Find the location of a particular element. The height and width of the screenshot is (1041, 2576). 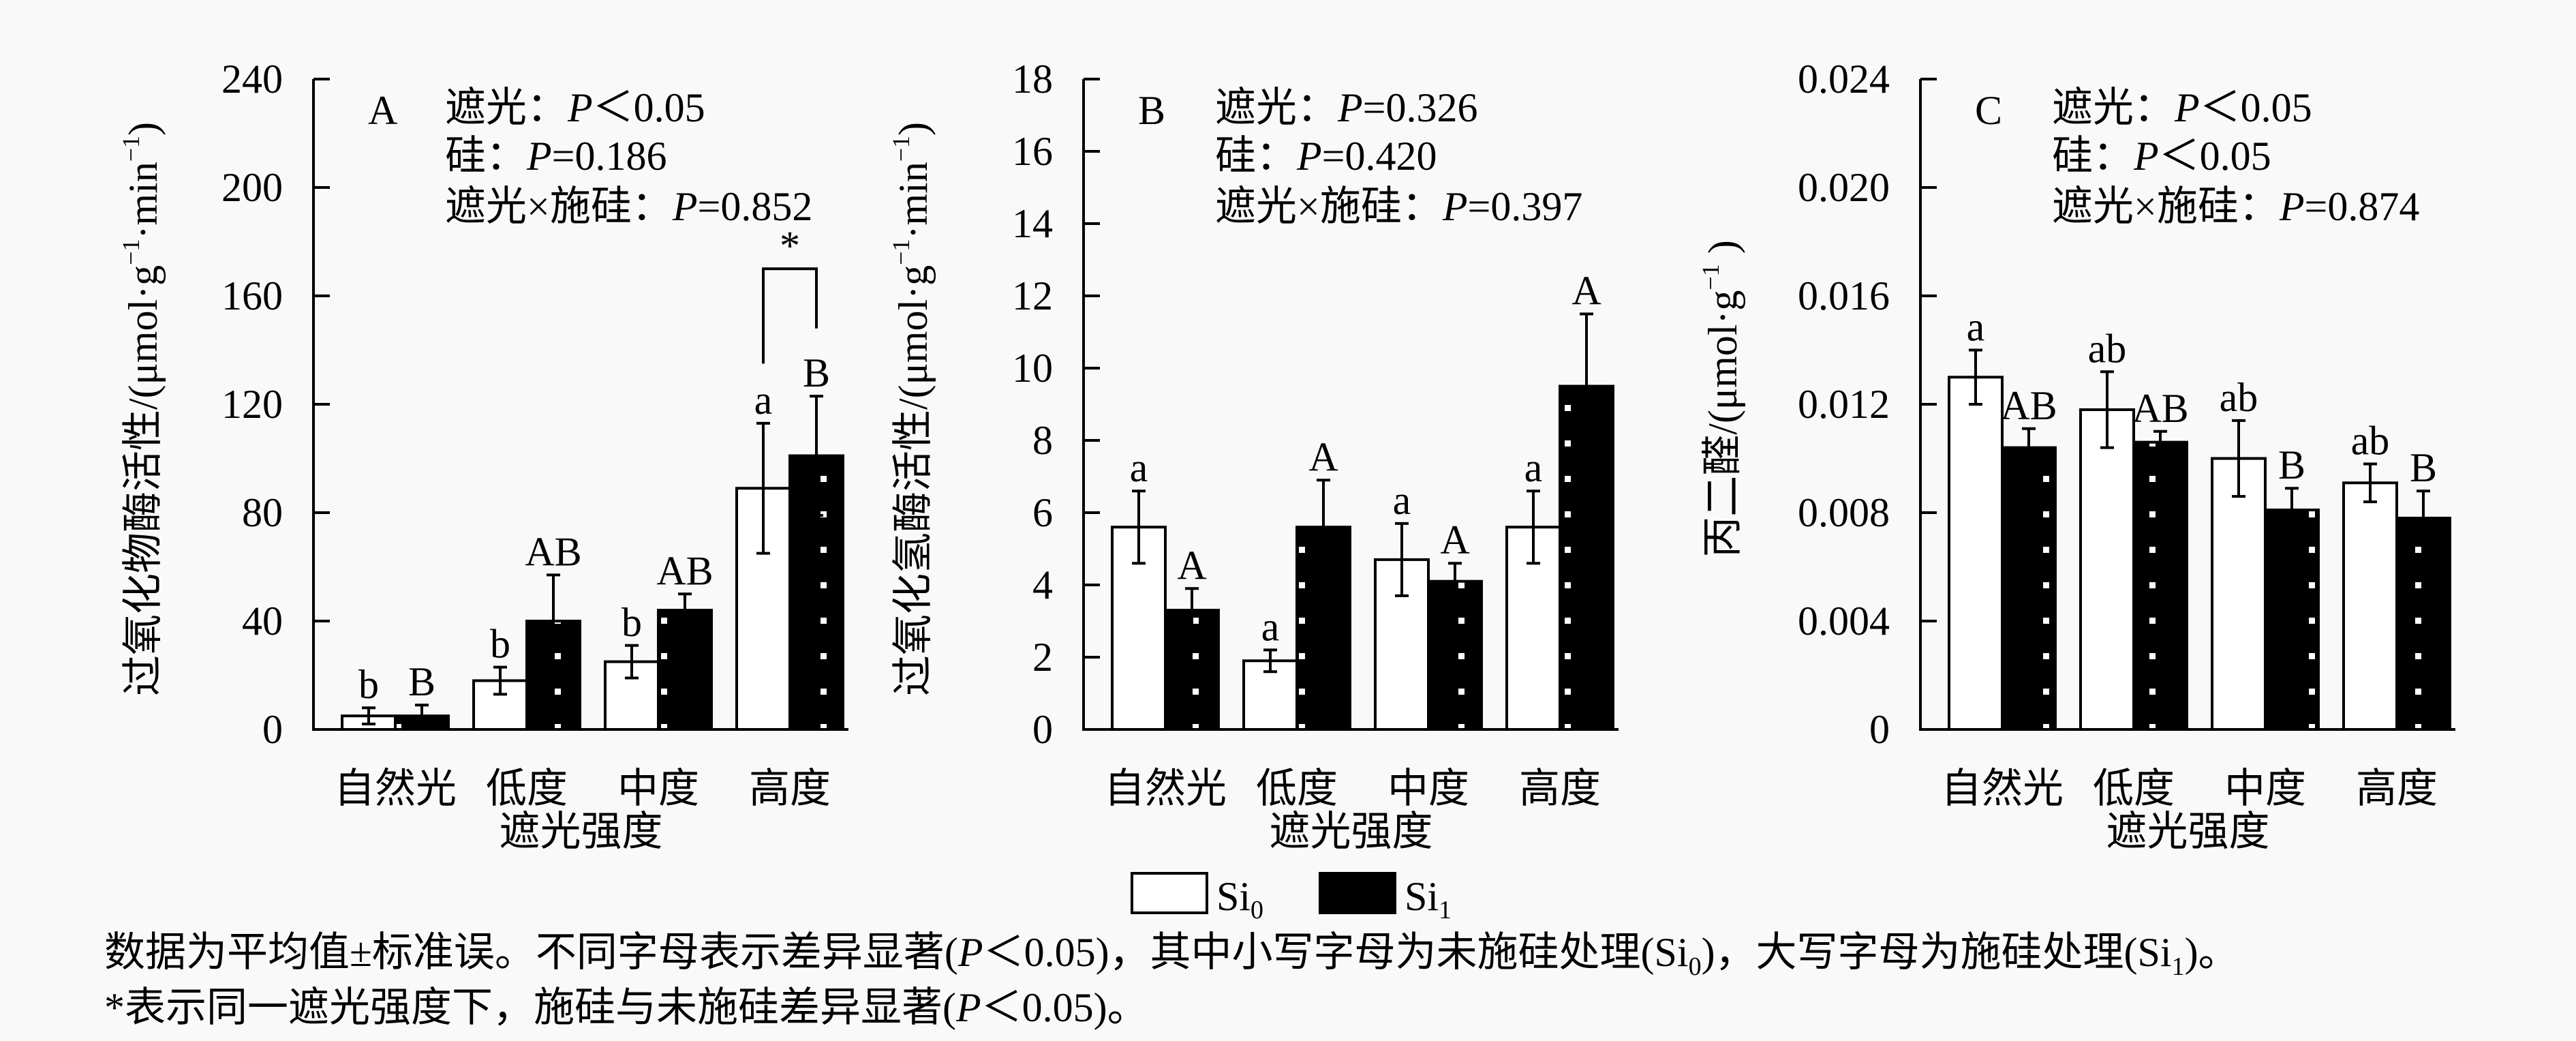

caption-subscript: 0 is located at coordinates (1695, 966).